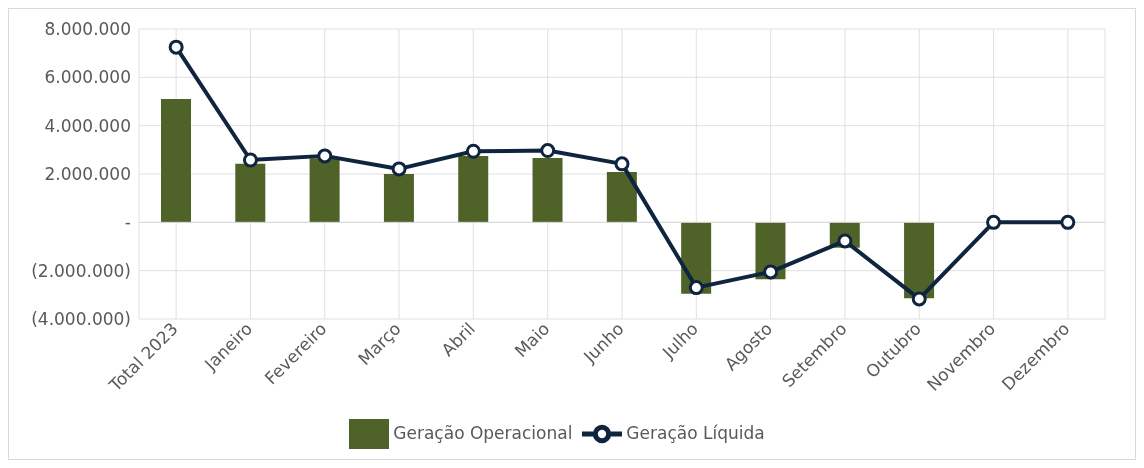 The width and height of the screenshot is (1144, 468). What do you see at coordinates (87, 29) in the screenshot?
I see `y-tick-label: 8.000.000` at bounding box center [87, 29].